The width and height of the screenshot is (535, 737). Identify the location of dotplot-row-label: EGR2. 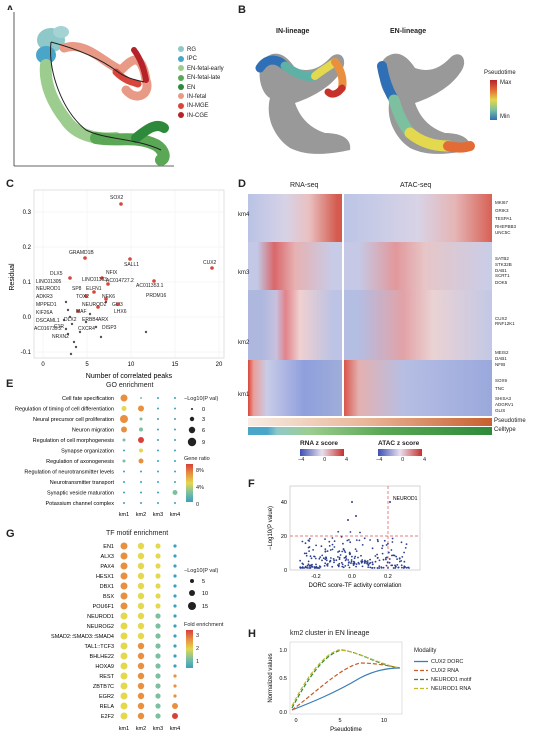
(106, 697).